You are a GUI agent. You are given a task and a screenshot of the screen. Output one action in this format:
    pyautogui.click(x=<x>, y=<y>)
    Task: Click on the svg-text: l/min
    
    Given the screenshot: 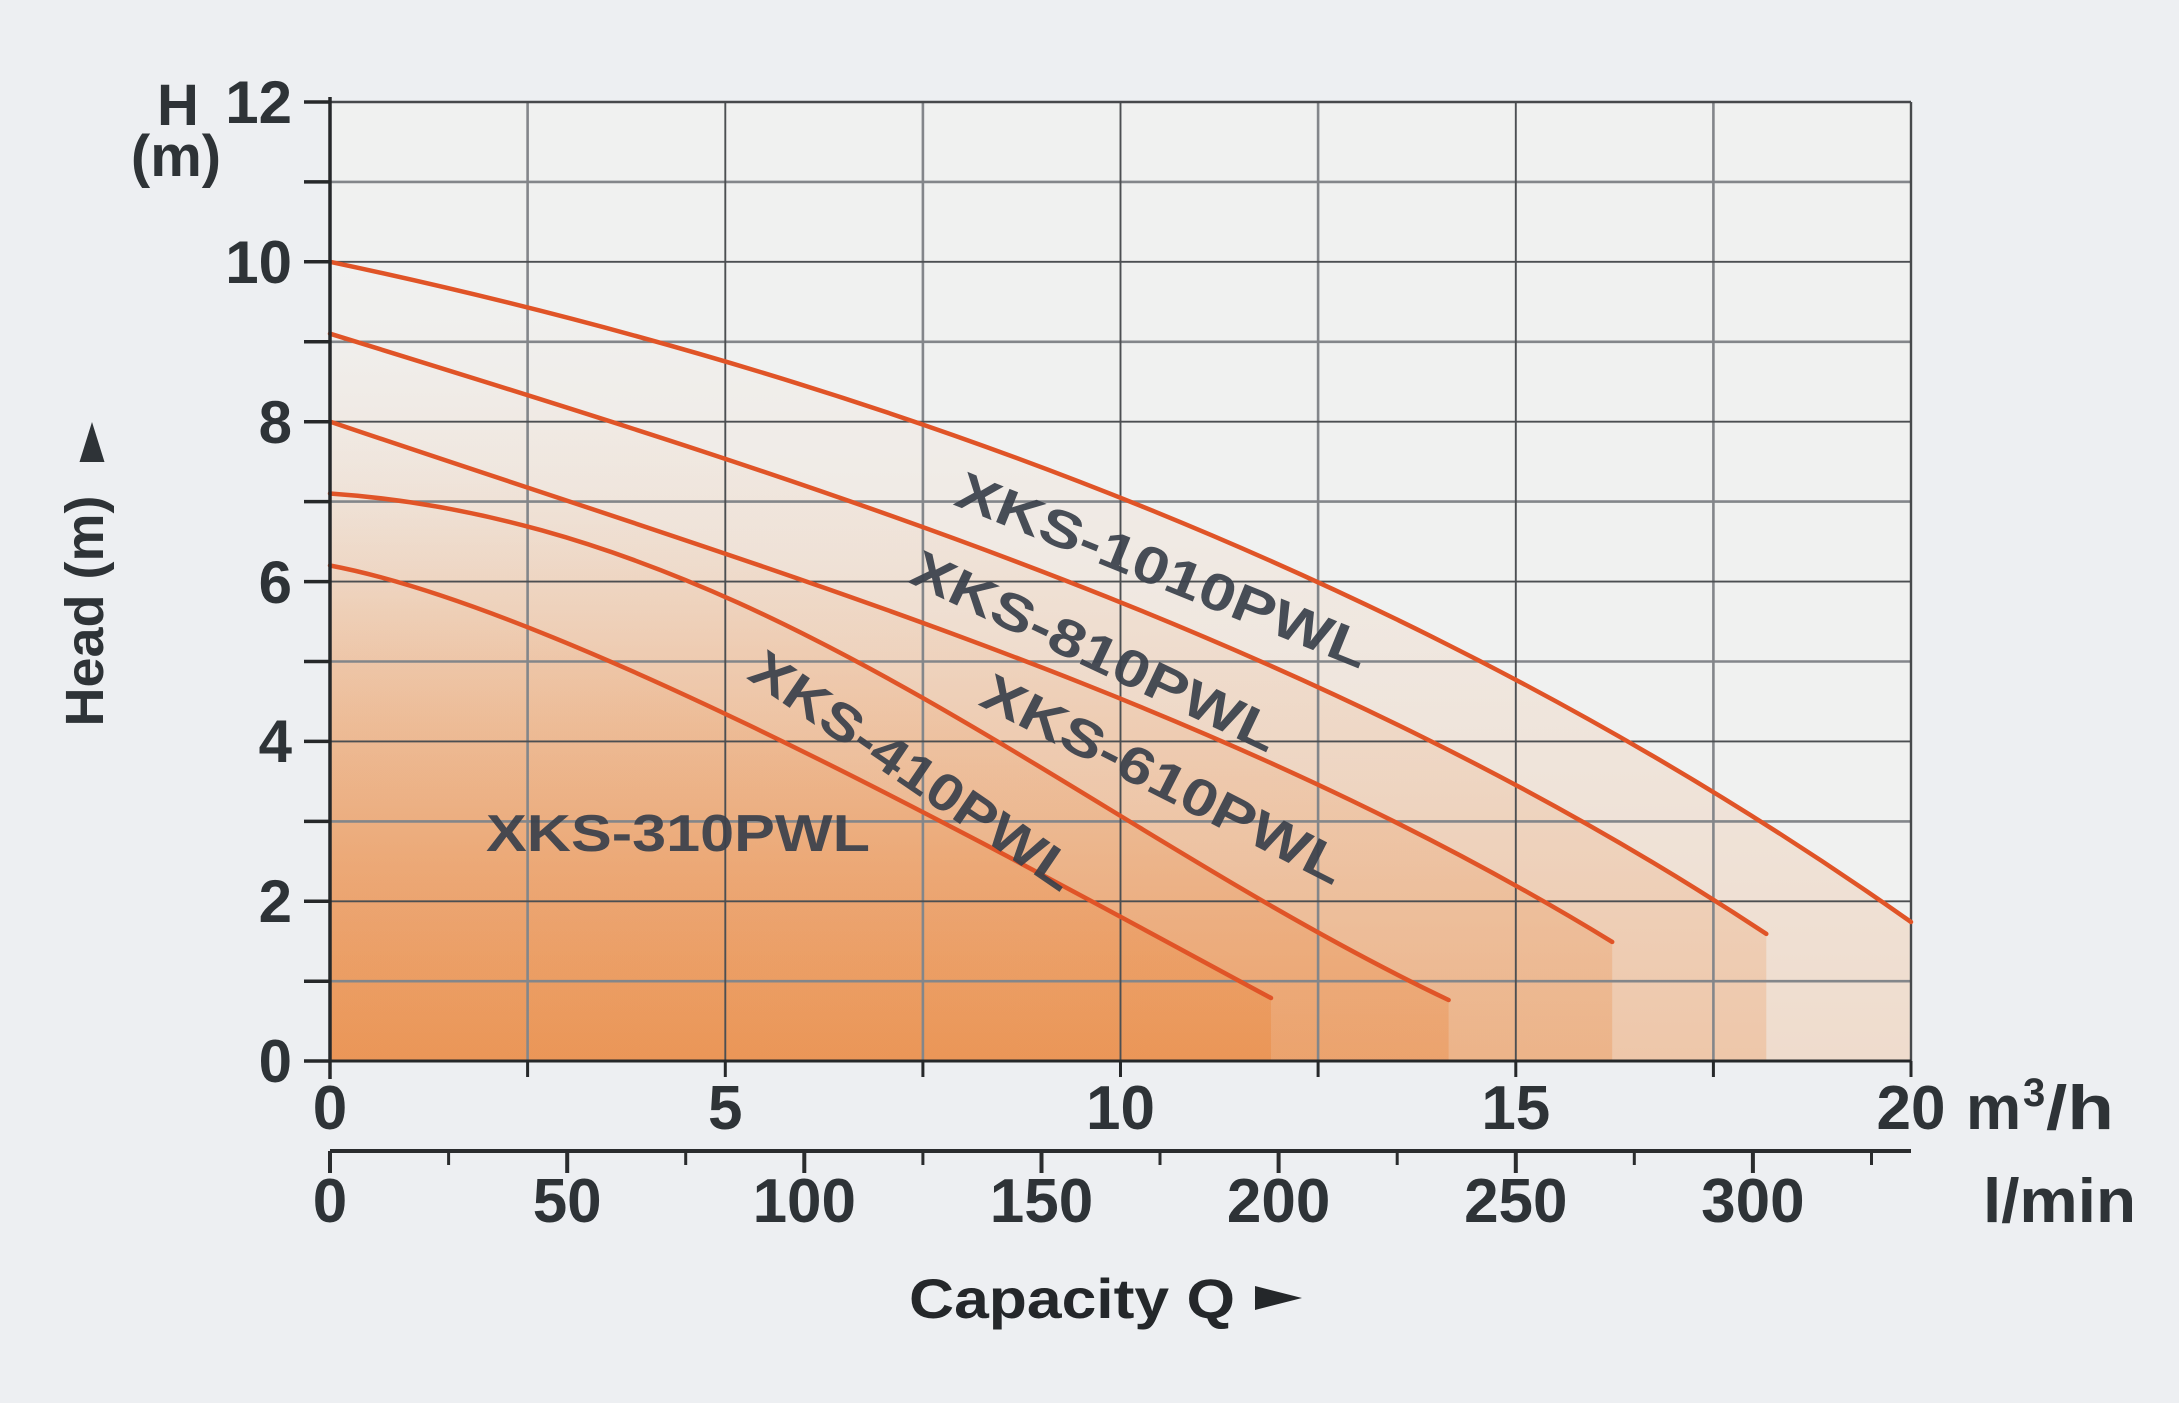 What is the action you would take?
    pyautogui.click(x=2059, y=1201)
    